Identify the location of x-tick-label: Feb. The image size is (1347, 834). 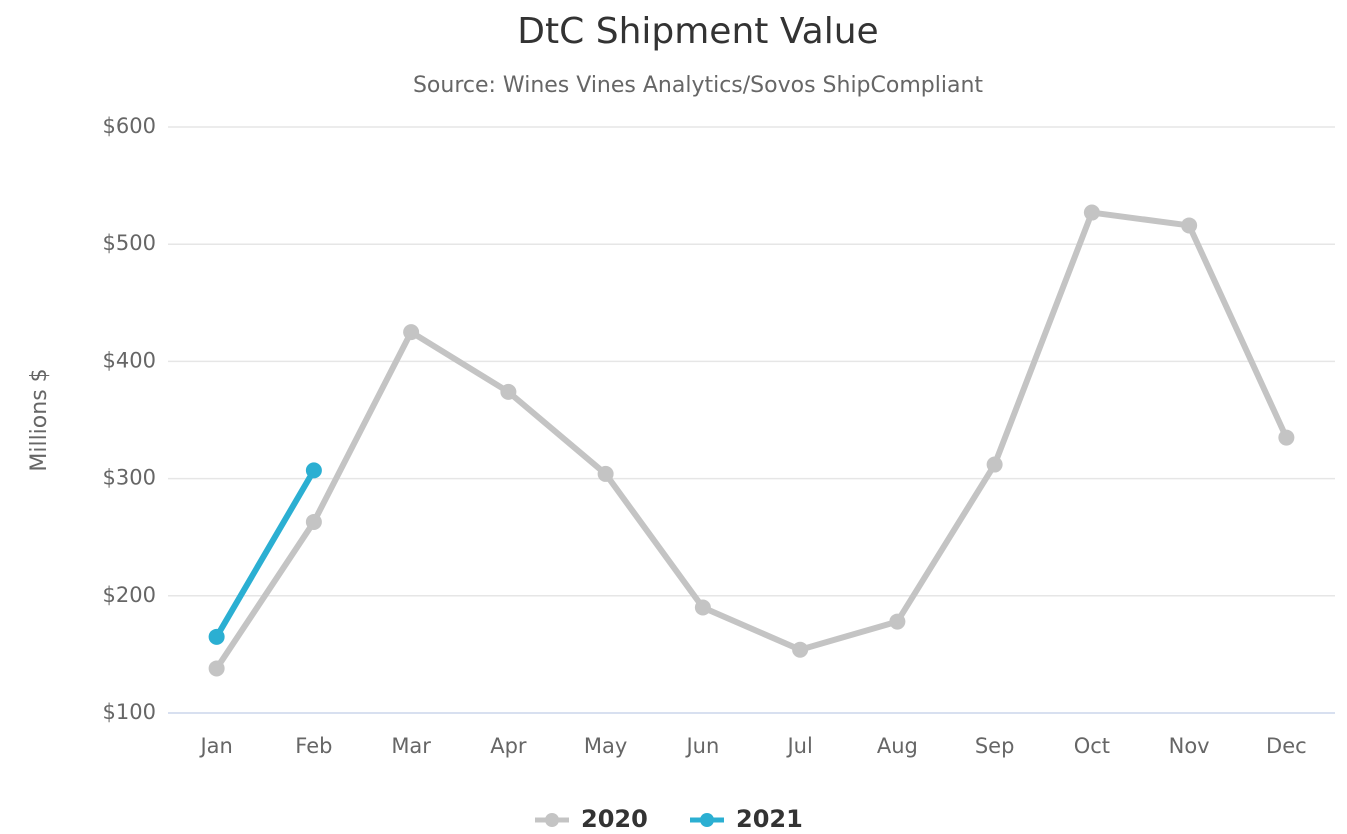
(313, 746).